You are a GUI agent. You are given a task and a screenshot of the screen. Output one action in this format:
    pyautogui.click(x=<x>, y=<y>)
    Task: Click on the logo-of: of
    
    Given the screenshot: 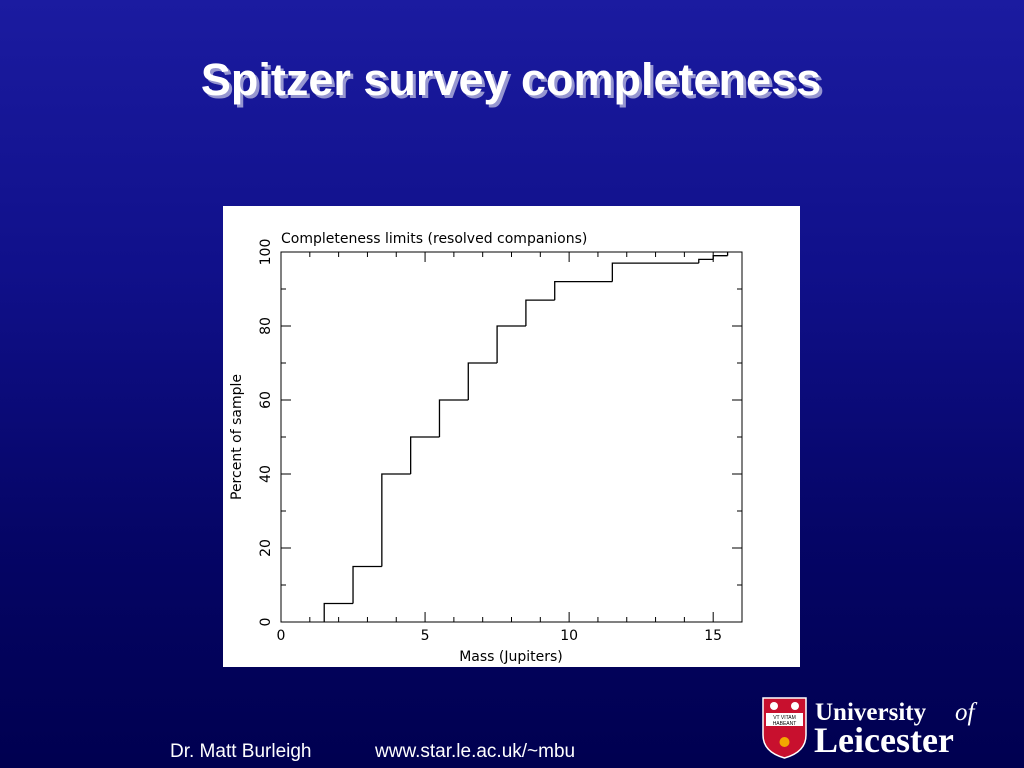 What is the action you would take?
    pyautogui.click(x=966, y=712)
    